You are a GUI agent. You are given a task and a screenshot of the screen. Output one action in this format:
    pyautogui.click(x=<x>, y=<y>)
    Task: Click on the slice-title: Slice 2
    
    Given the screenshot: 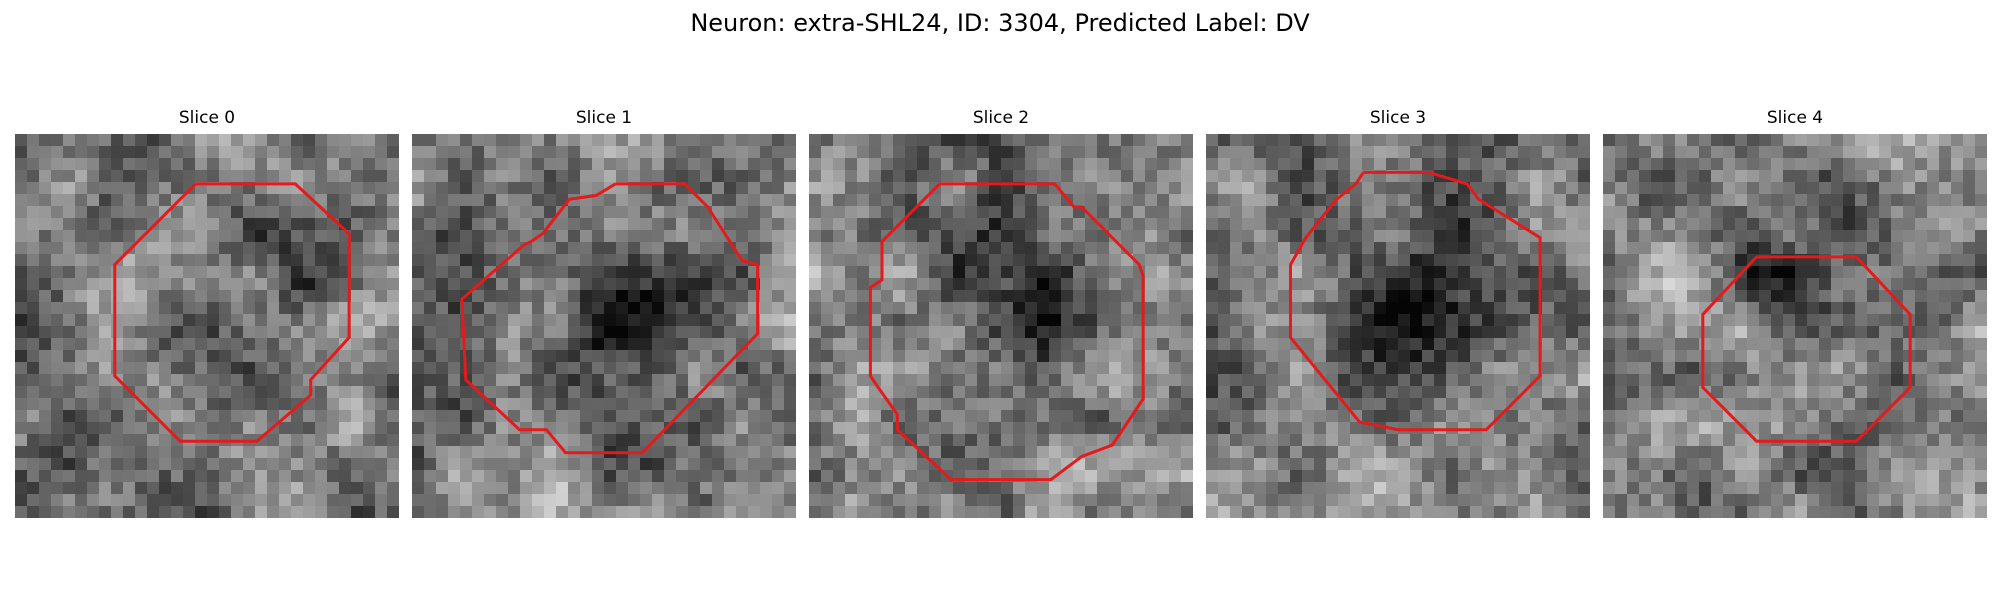 What is the action you would take?
    pyautogui.click(x=1001, y=118)
    